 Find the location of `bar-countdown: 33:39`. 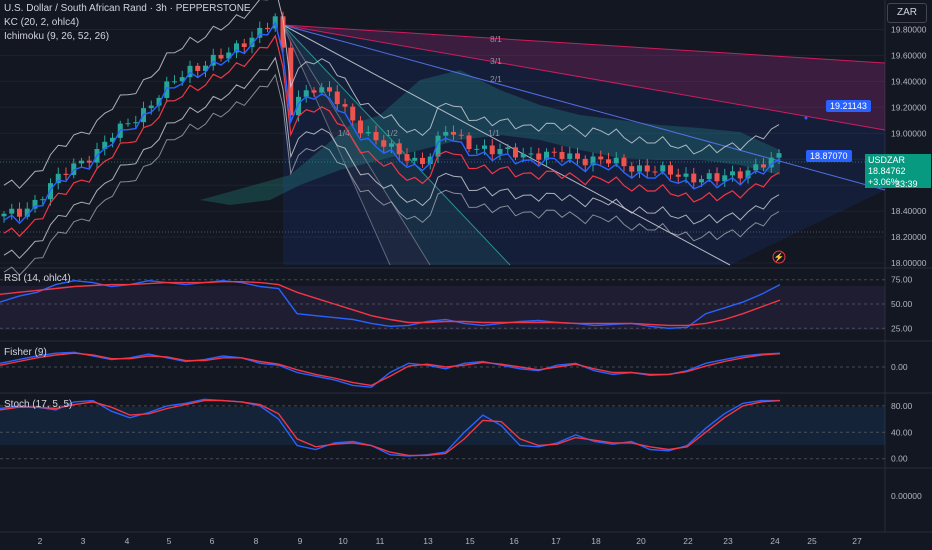

bar-countdown: 33:39 is located at coordinates (906, 184).